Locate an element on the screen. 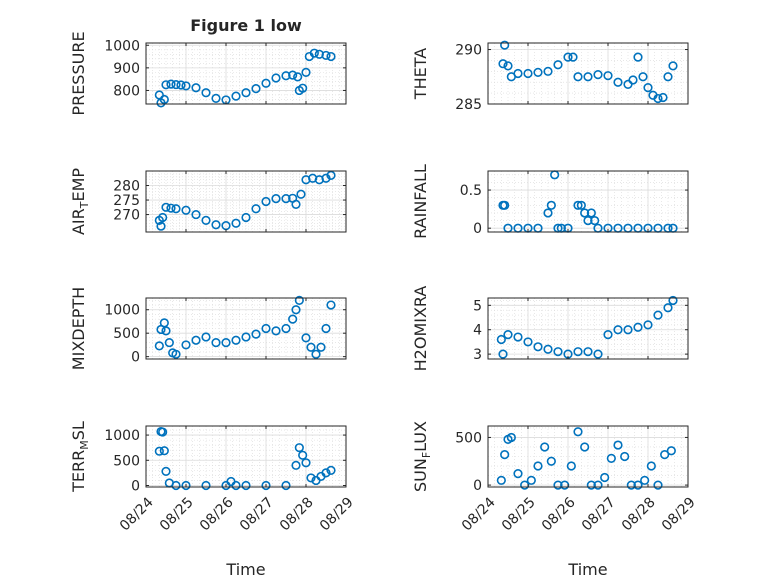  y-axis-label-suffix: LUX is located at coordinates (420, 436).